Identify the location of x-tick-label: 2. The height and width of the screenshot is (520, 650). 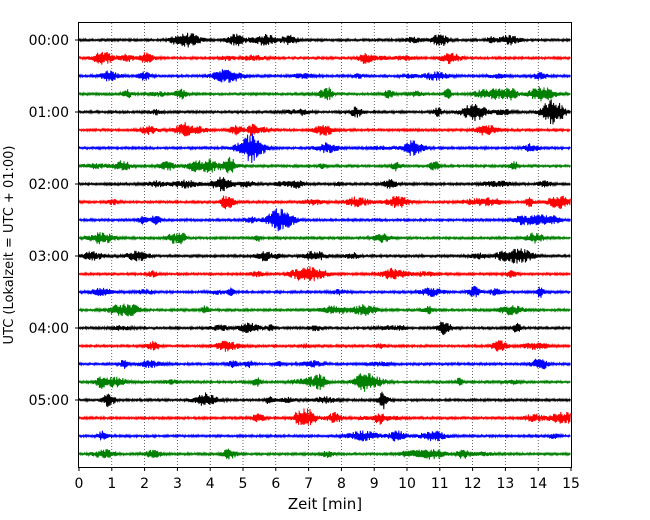
(144, 484).